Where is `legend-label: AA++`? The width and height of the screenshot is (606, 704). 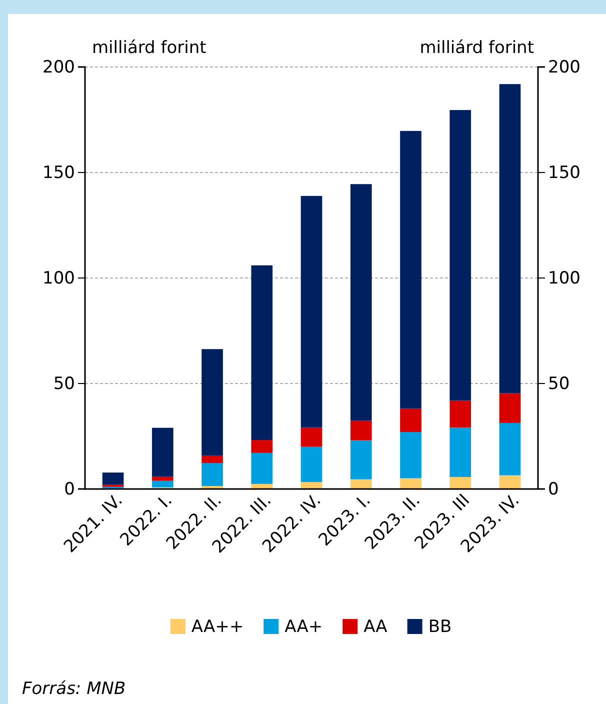 legend-label: AA++ is located at coordinates (217, 627).